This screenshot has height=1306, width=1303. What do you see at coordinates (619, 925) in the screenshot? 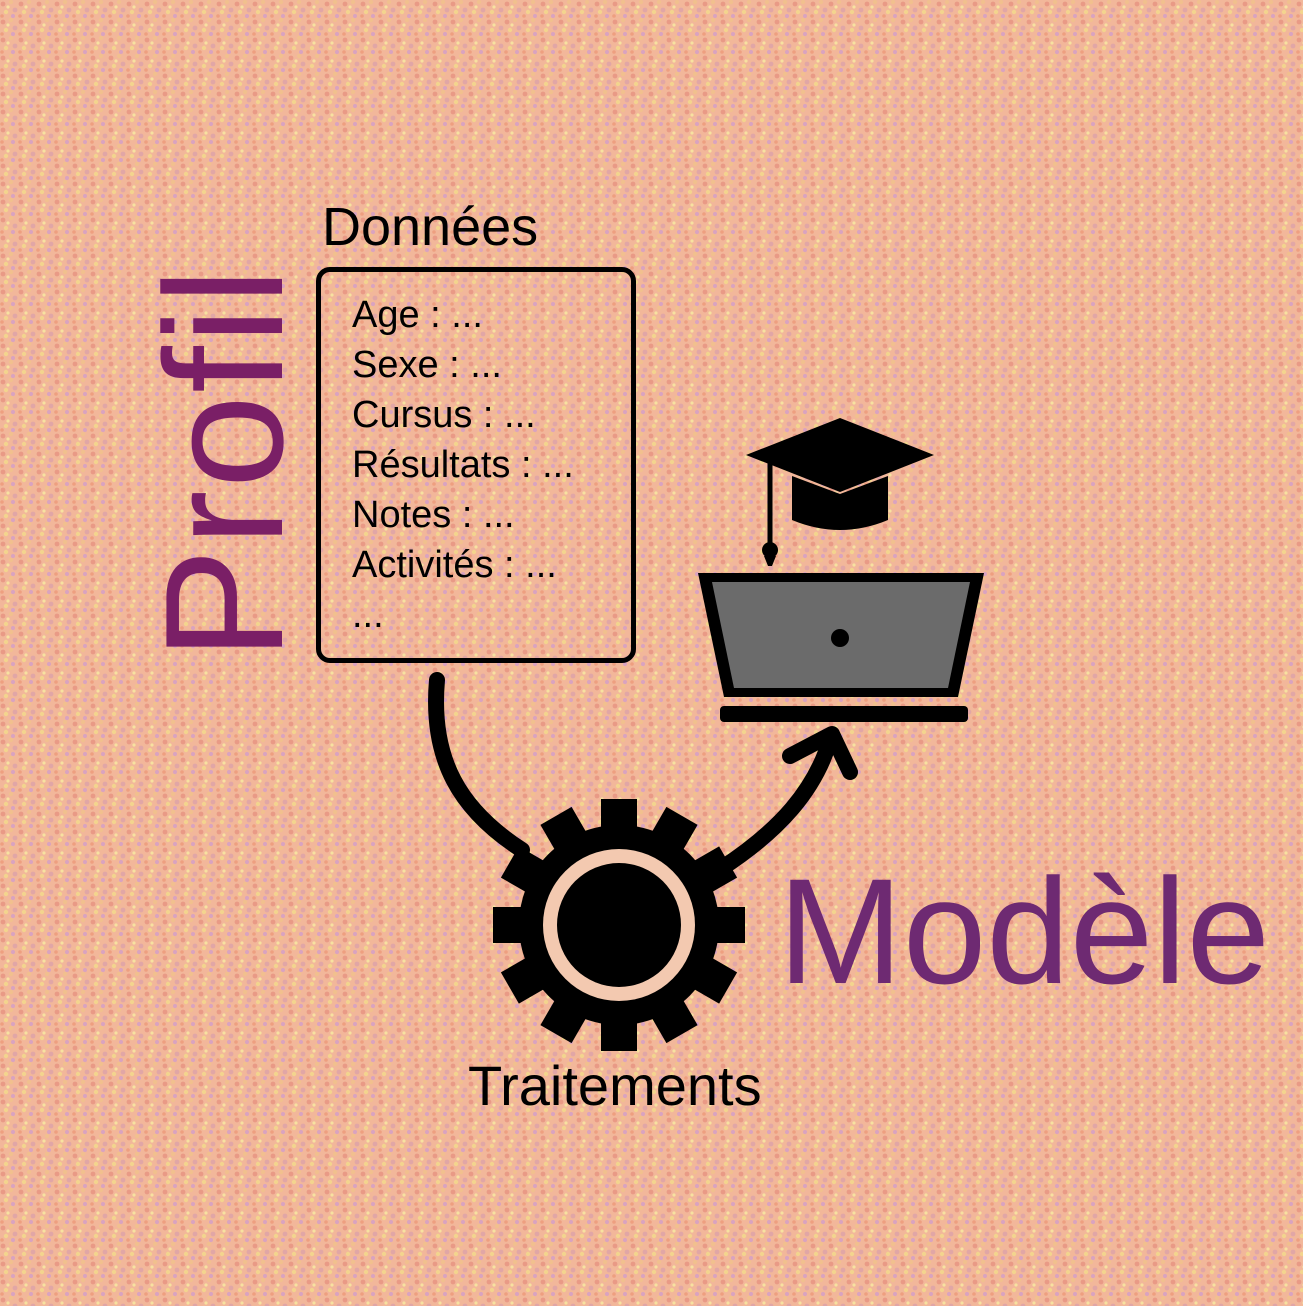
I see `gear-icon` at bounding box center [619, 925].